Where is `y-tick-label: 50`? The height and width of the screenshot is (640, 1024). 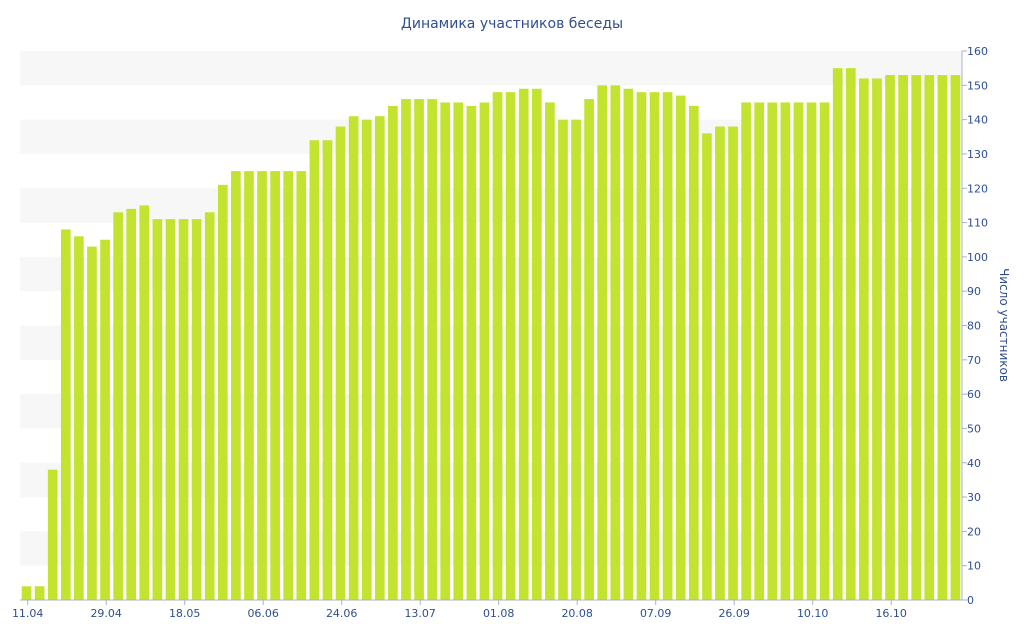
y-tick-label: 50 is located at coordinates (974, 428).